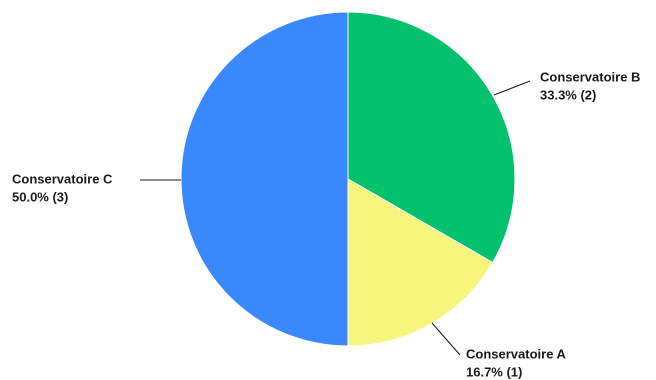 Image resolution: width=656 pixels, height=380 pixels. Describe the element at coordinates (40, 196) in the screenshot. I see `slice-value-label: 50.0% (3)` at that location.